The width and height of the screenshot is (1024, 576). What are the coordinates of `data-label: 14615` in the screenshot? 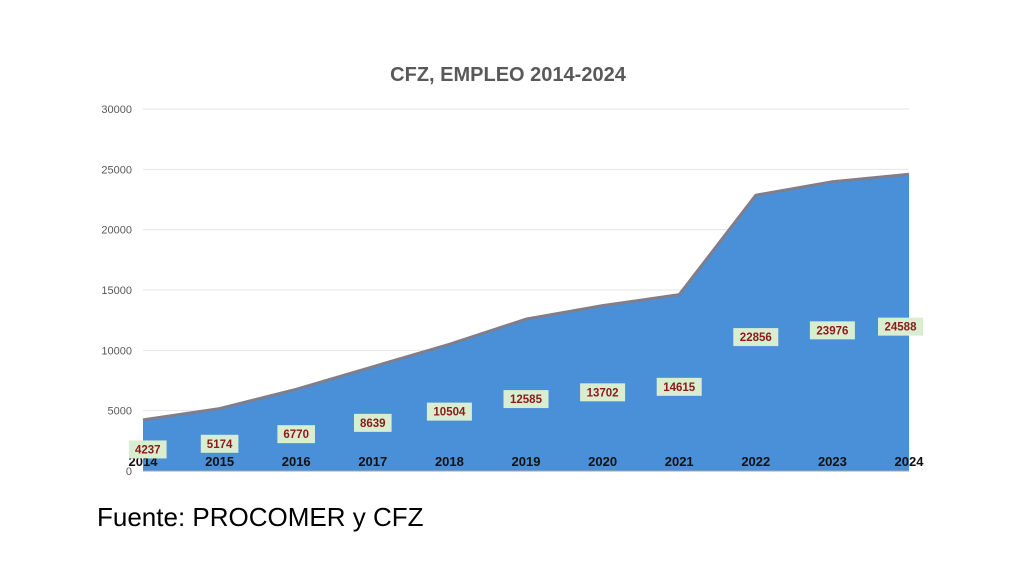 It's located at (679, 386).